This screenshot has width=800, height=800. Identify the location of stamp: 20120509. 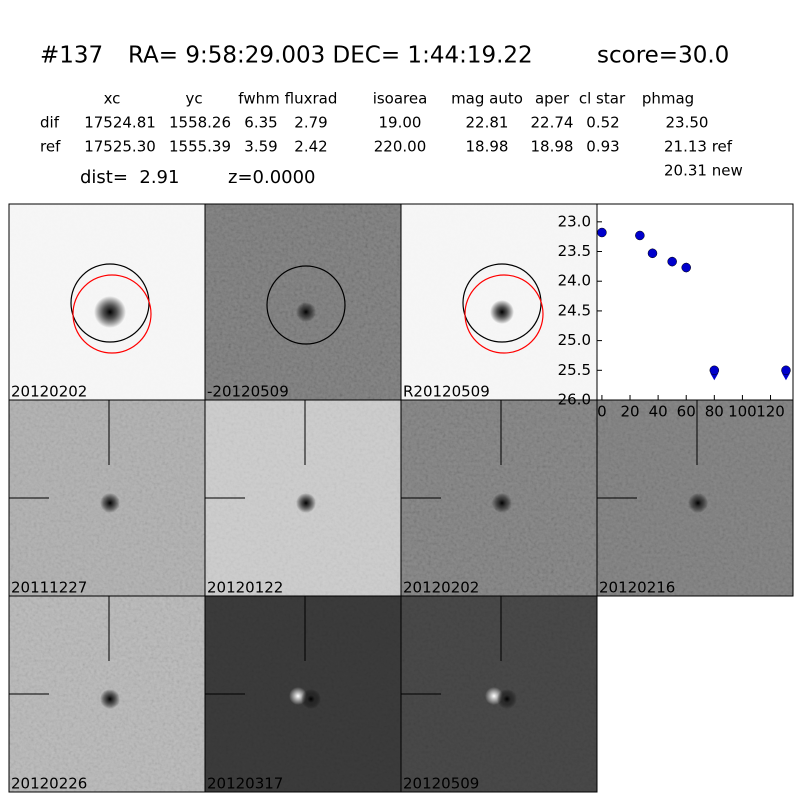
(499, 694).